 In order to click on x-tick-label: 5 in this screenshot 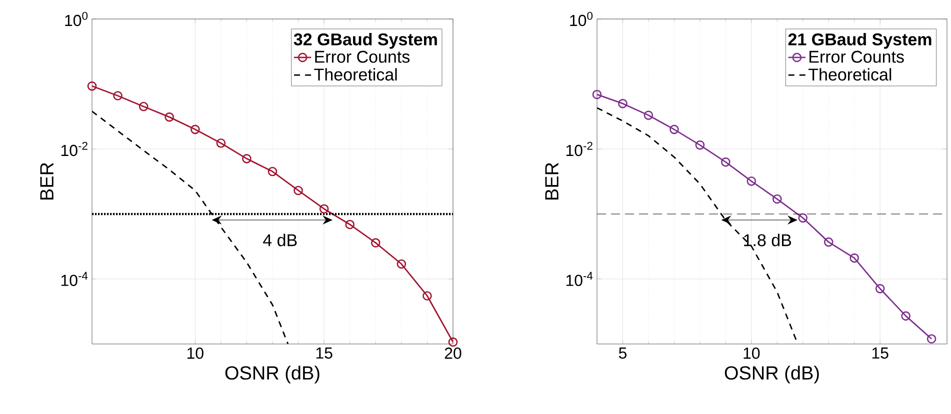, I will do `click(622, 353)`.